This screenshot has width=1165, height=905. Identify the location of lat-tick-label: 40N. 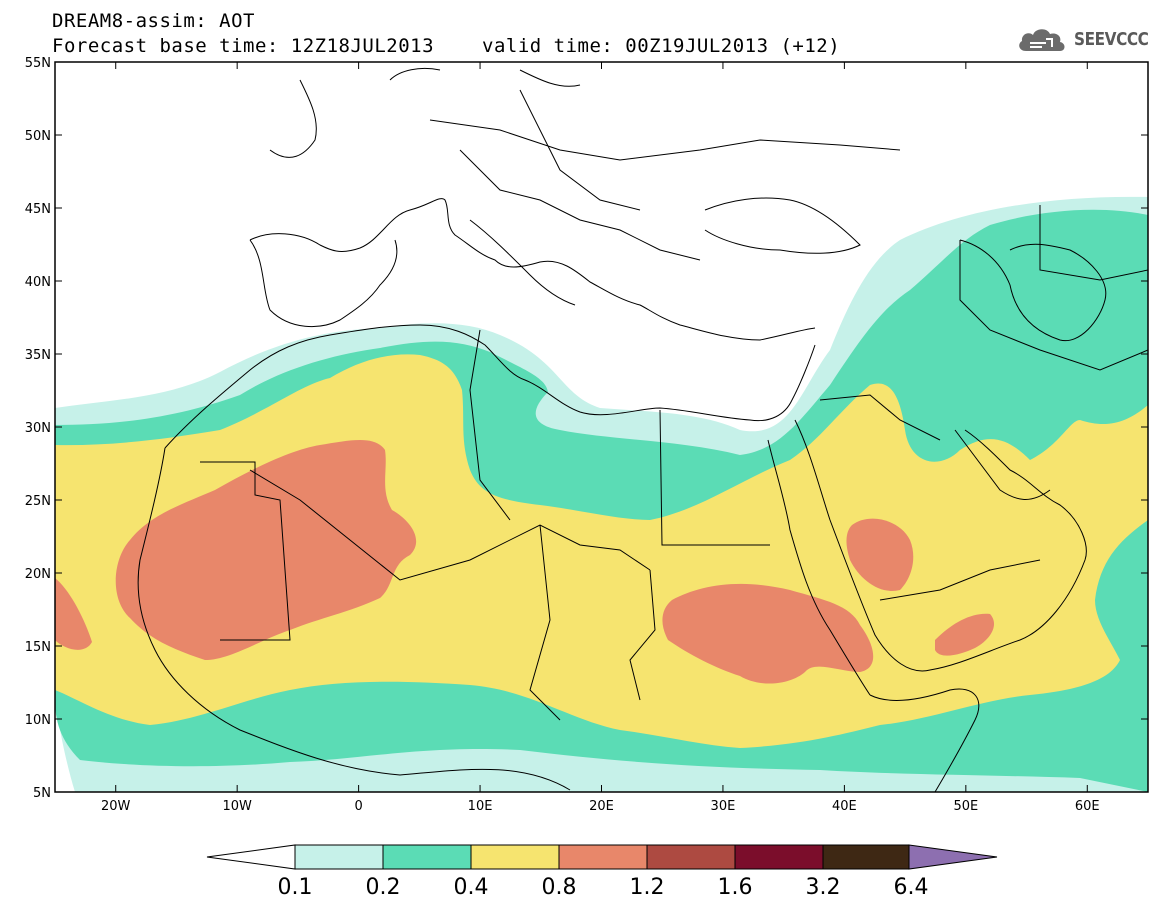
(38, 282).